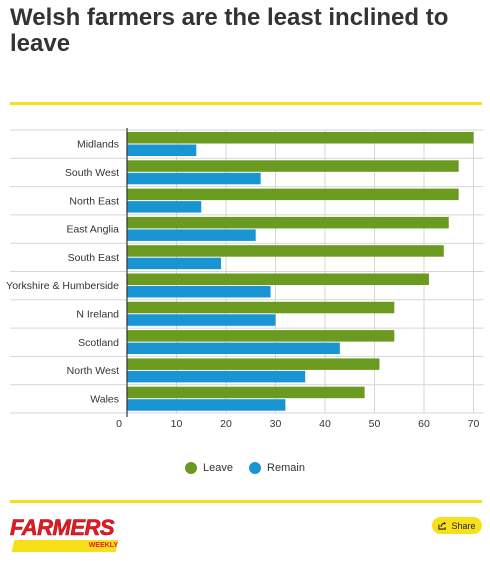 Image resolution: width=490 pixels, height=561 pixels. I want to click on x-tick-label: 60, so click(424, 424).